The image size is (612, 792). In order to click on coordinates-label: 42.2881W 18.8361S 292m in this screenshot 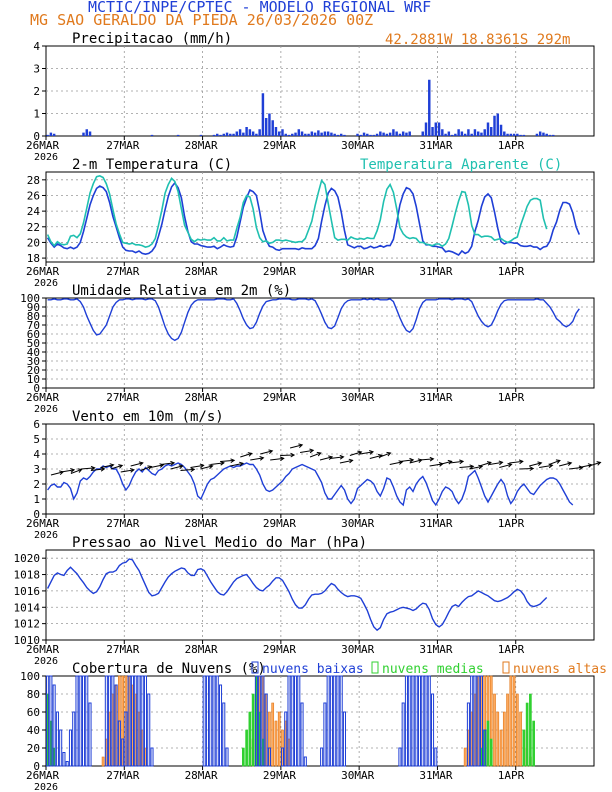, I will do `click(477, 40)`.